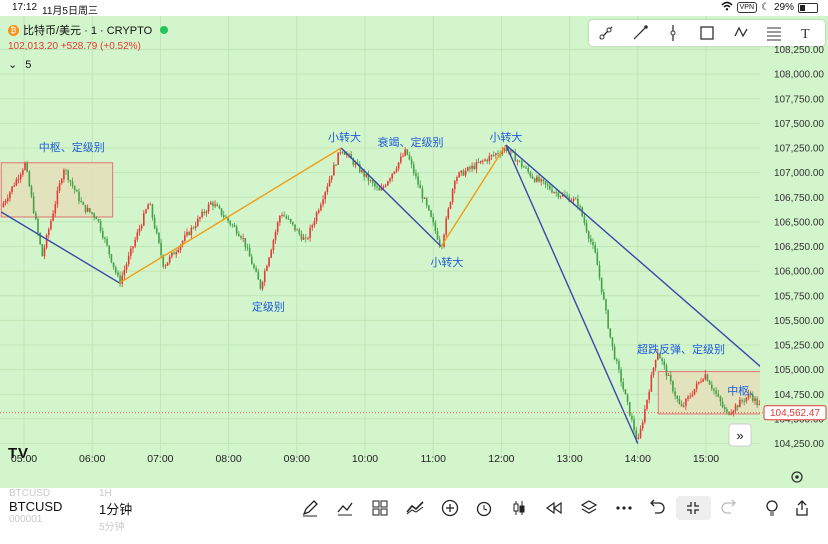 The height and width of the screenshot is (544, 828). Describe the element at coordinates (799, 198) in the screenshot. I see `y-tick-label: 106,750.00` at that location.